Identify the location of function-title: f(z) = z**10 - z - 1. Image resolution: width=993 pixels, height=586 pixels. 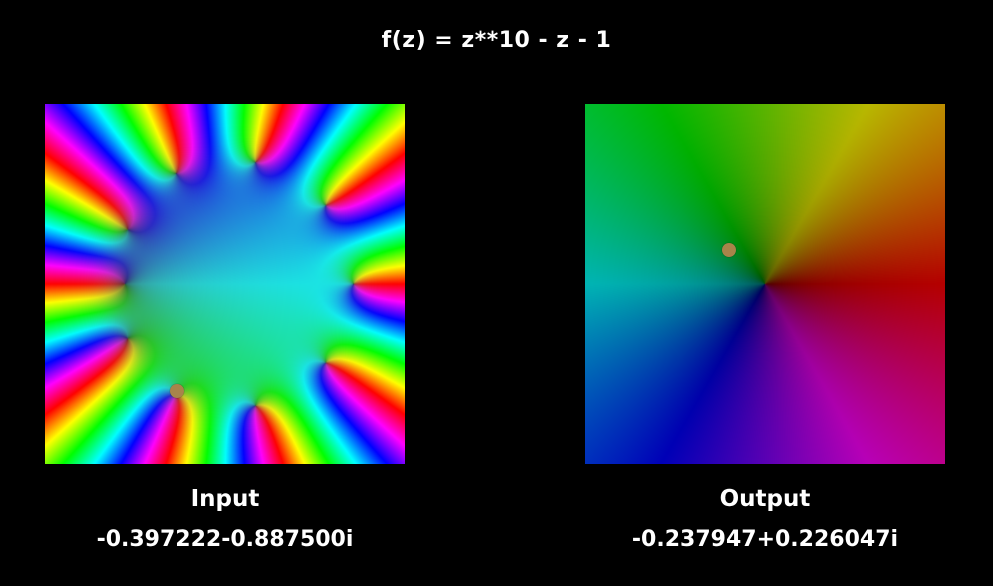
(496, 40).